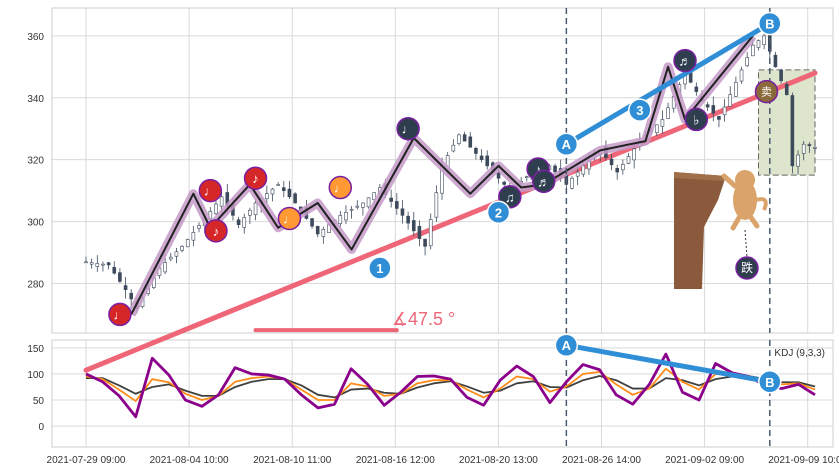  What do you see at coordinates (803, 460) in the screenshot?
I see `x-tick-label: 2021-09-09 10:00` at bounding box center [803, 460].